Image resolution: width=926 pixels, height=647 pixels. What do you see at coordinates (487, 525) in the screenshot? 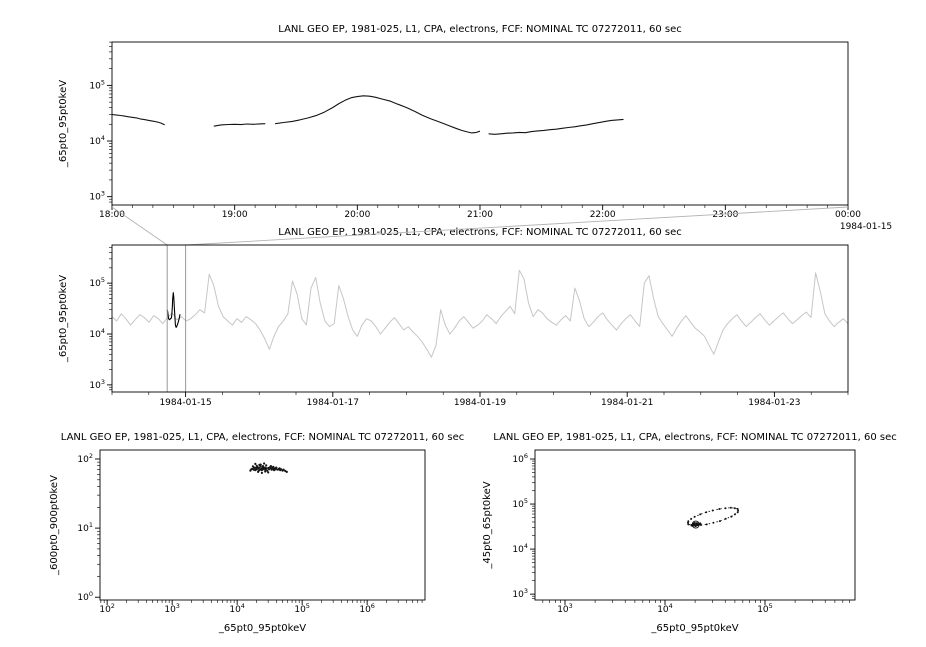
I see `y-axis-label: _45pt0_65pt0keV` at bounding box center [487, 525].